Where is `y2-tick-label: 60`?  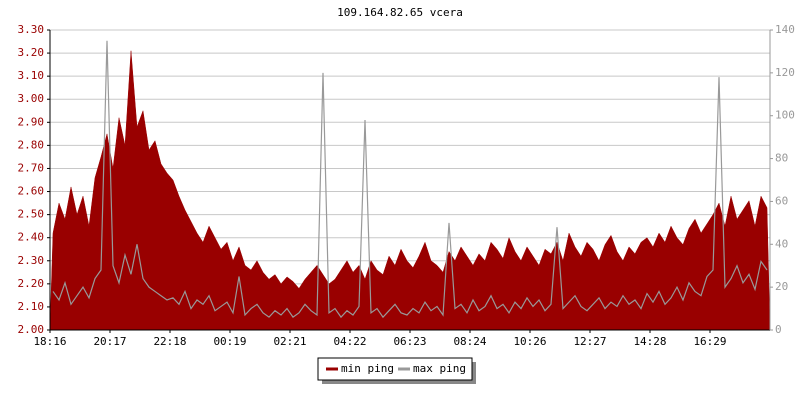 y2-tick-label: 60 is located at coordinates (781, 200).